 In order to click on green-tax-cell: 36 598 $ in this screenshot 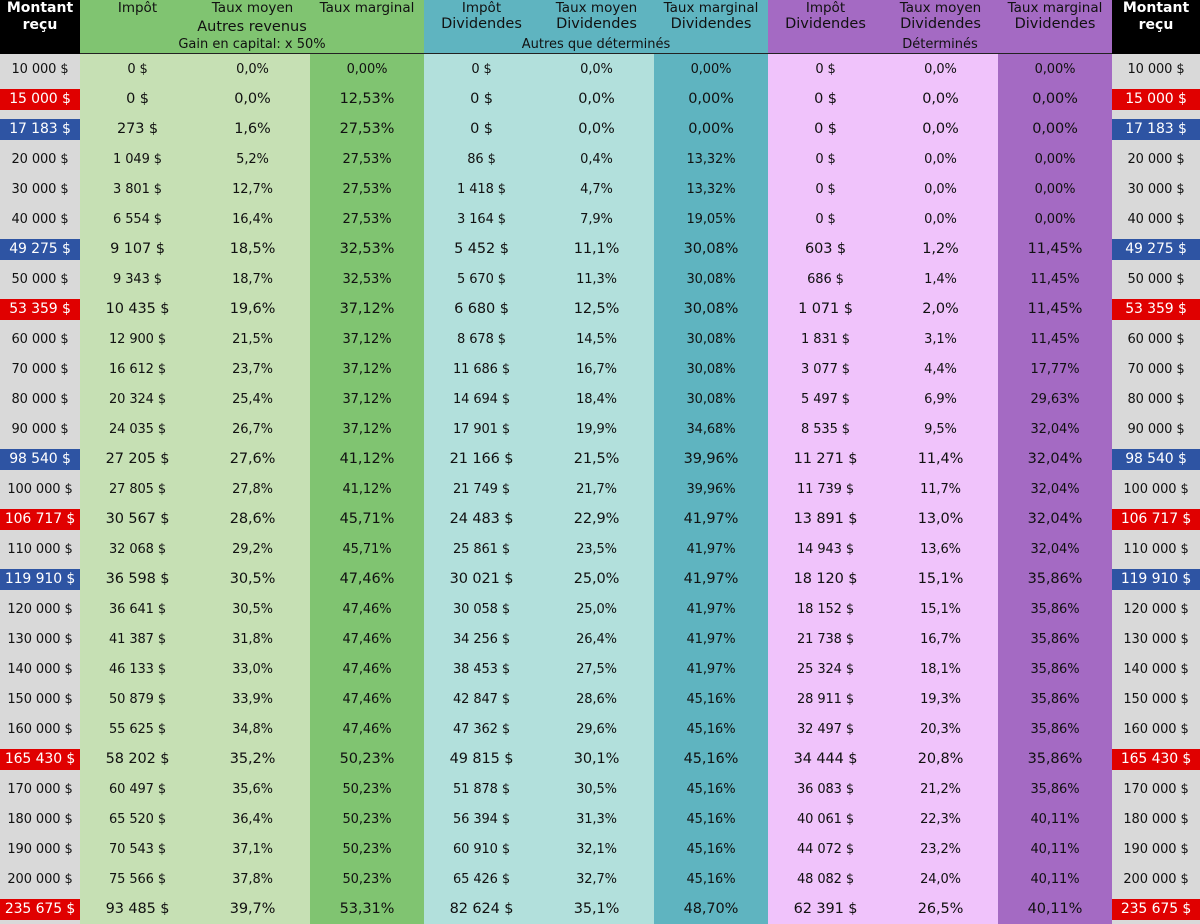, I will do `click(137, 579)`.